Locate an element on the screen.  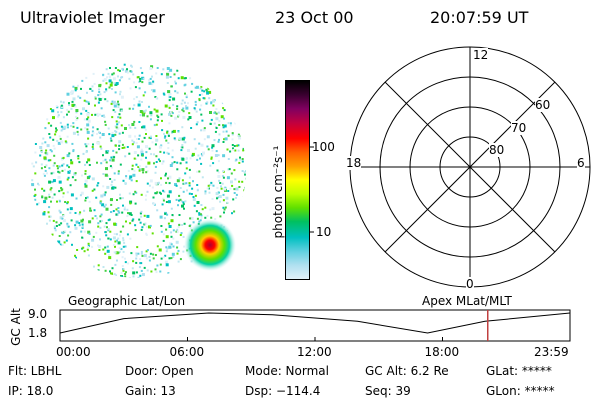
apex-label: Apex MLat/MLT is located at coordinates (467, 301).